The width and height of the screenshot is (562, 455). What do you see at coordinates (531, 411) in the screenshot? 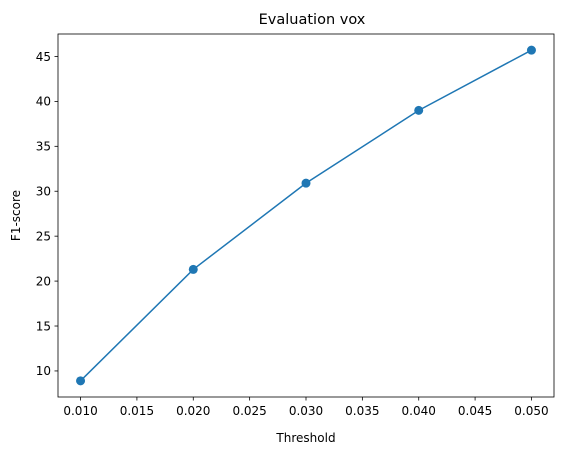
I see `x-tick-label: 0.050` at bounding box center [531, 411].